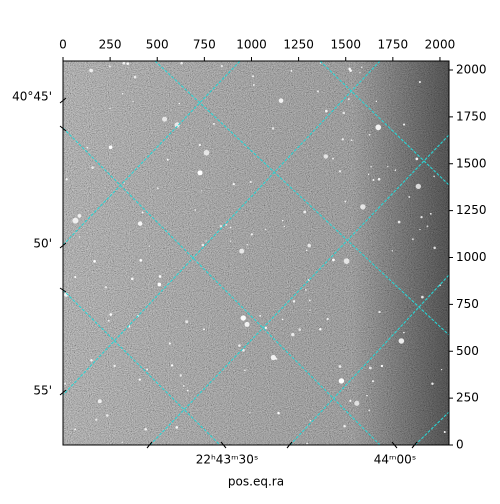 The height and width of the screenshot is (504, 500). I want to click on x-tick-label: 1250, so click(298, 45).